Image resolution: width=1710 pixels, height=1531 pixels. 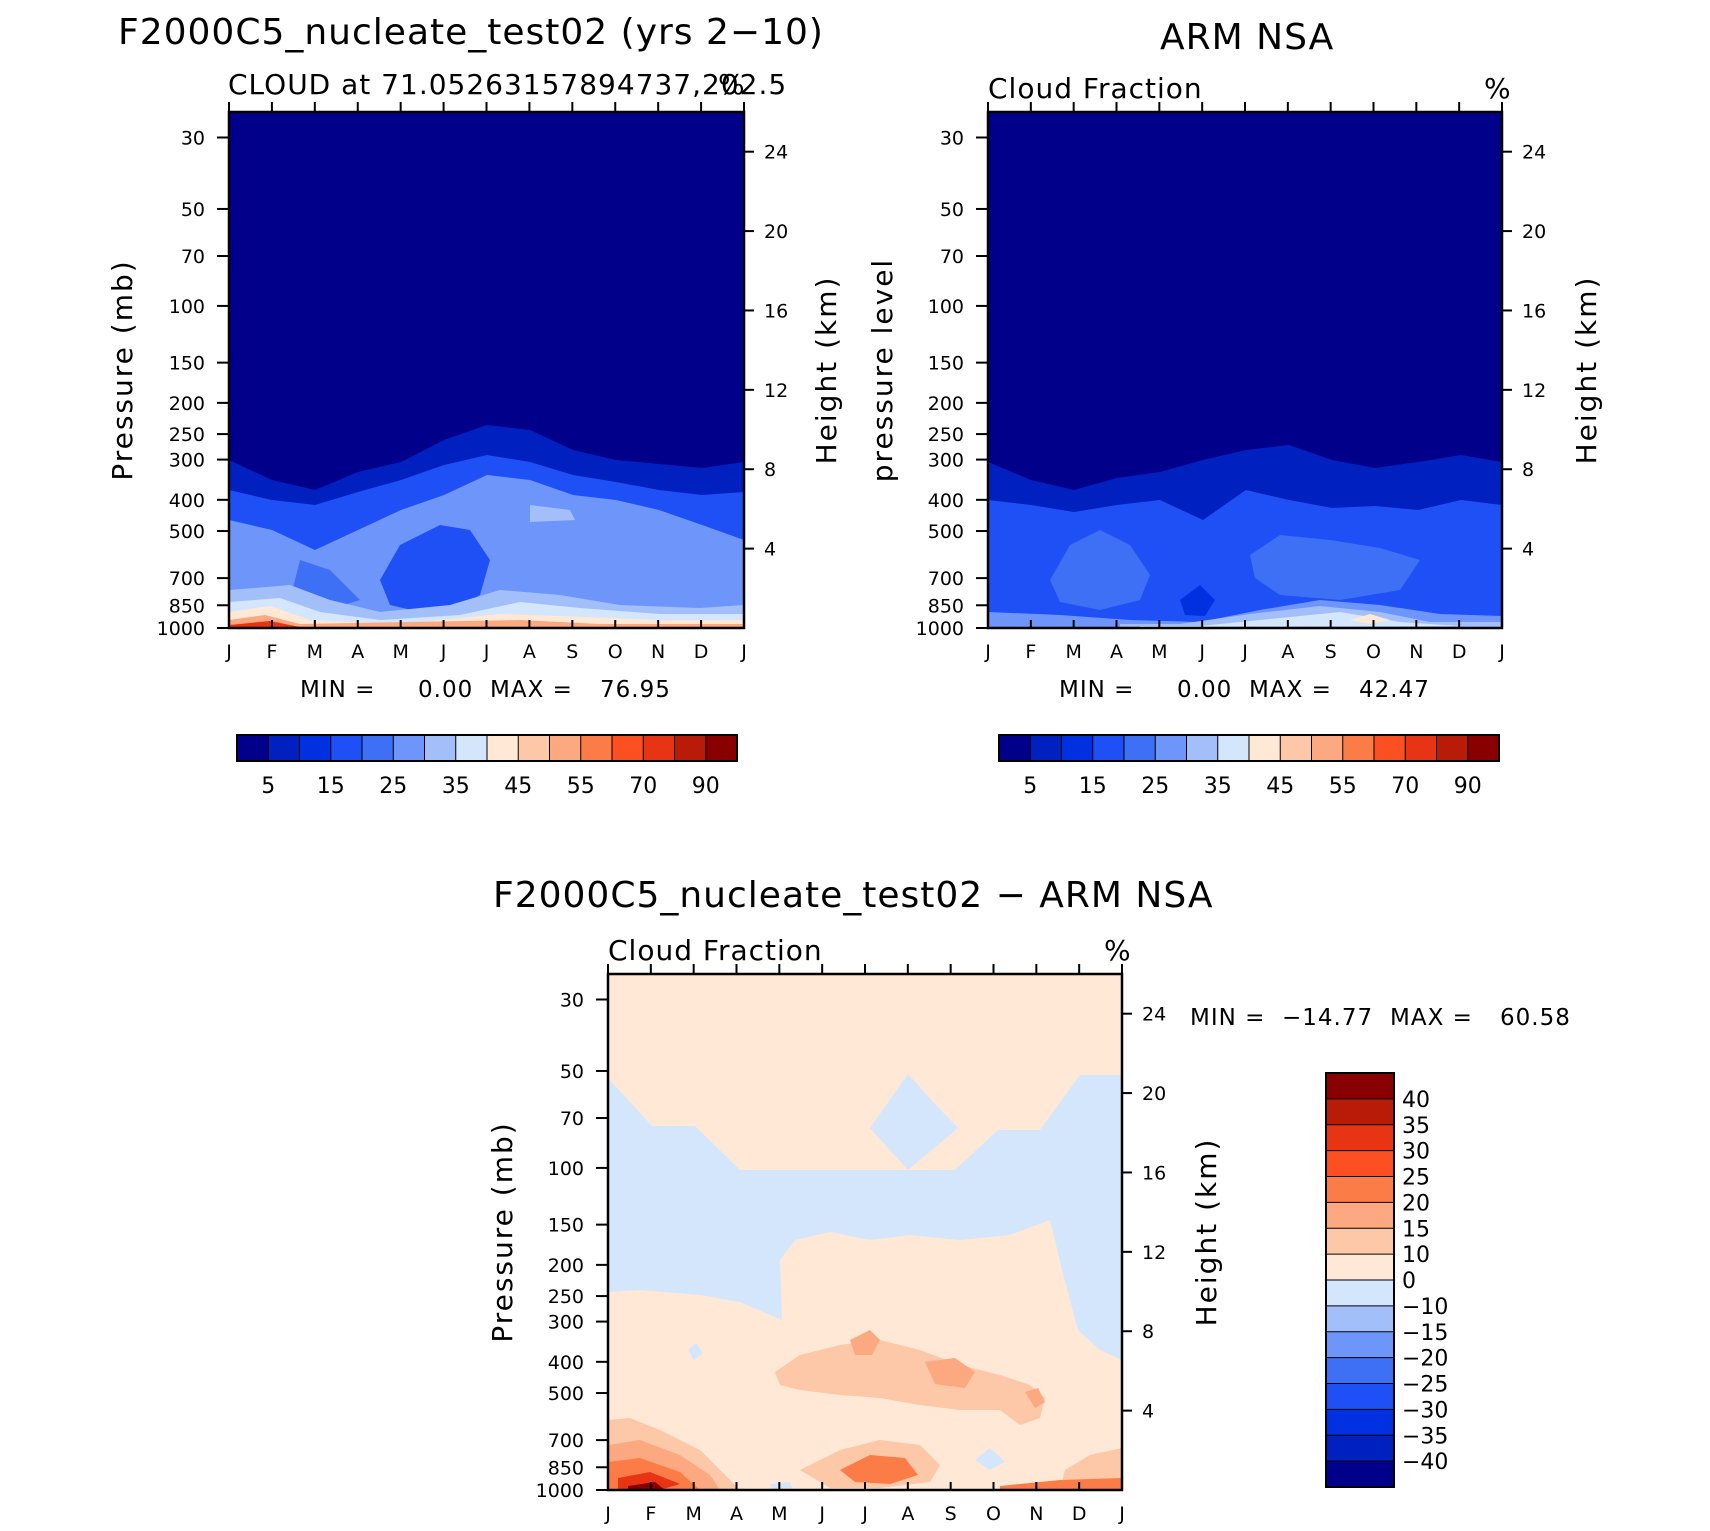 What do you see at coordinates (400, 652) in the screenshot?
I see `model-x-tick-label: M` at bounding box center [400, 652].